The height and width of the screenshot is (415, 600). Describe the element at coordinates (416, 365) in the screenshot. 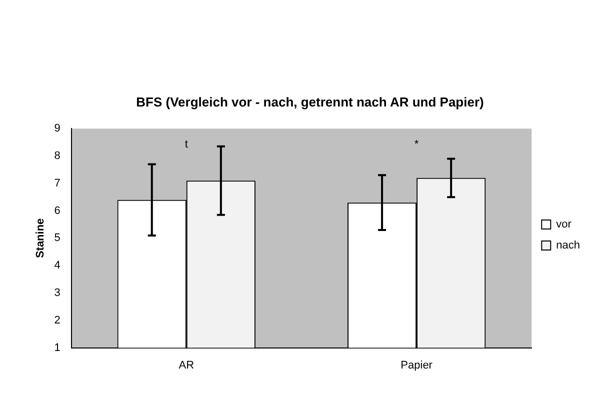

I see `x-tick-label: Papier` at that location.